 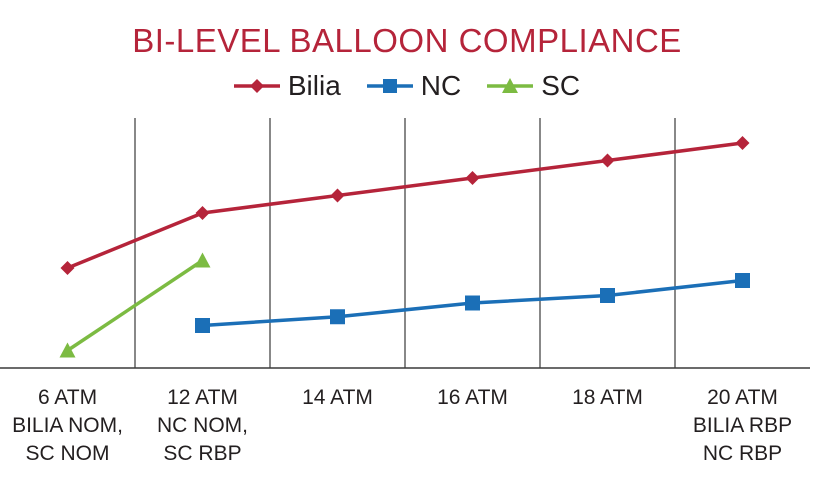 I want to click on legend-item-bilia: Bilia, so click(x=287, y=86).